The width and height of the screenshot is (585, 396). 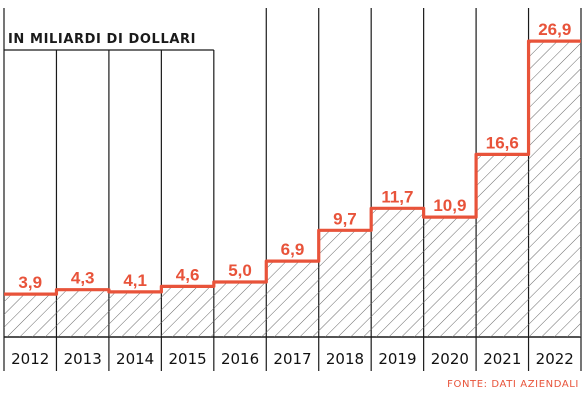 I want to click on x-tick-2014: 2014, so click(x=135, y=359).